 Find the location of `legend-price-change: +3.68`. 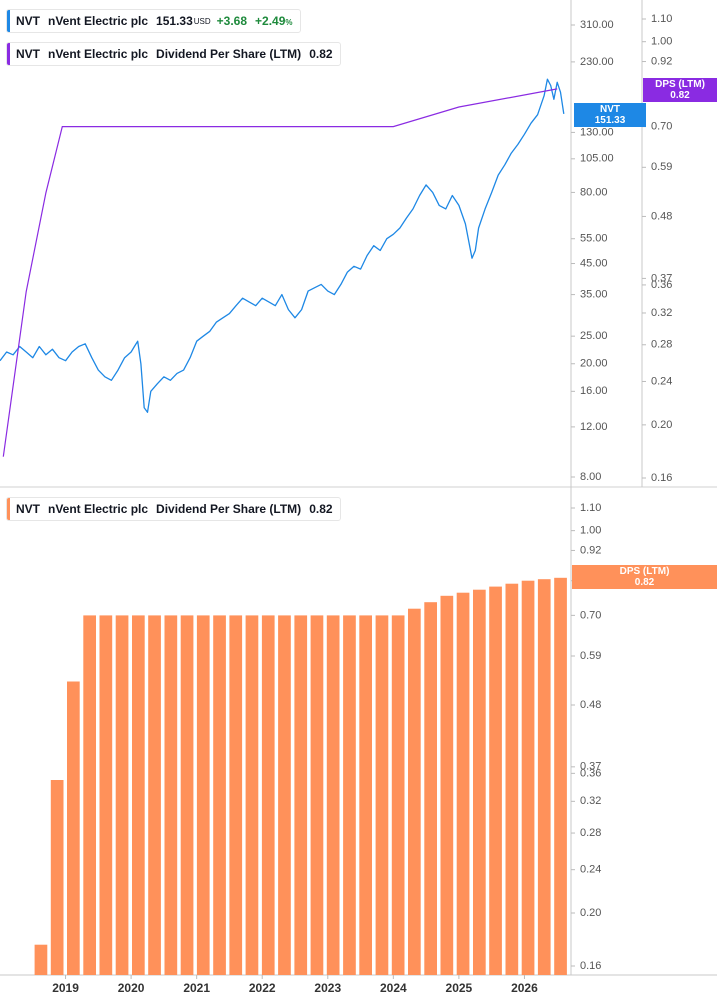

legend-price-change: +3.68 is located at coordinates (232, 21).